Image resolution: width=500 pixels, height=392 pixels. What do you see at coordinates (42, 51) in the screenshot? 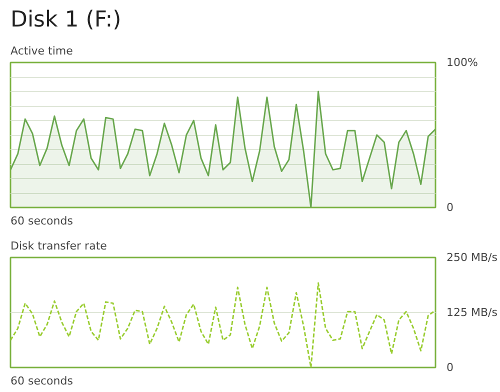
I see `chart-subtitle: Active time` at bounding box center [42, 51].